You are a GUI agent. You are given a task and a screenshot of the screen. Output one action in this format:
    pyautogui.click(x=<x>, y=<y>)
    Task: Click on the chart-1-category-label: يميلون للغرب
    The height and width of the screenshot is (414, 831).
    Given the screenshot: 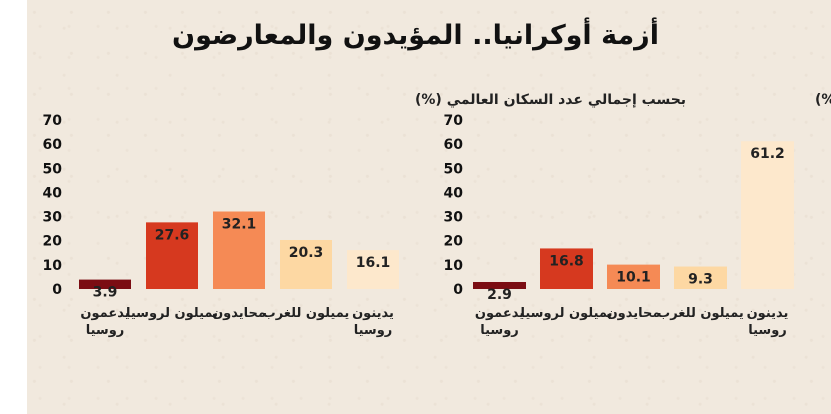 What is the action you would take?
    pyautogui.click(x=306, y=313)
    